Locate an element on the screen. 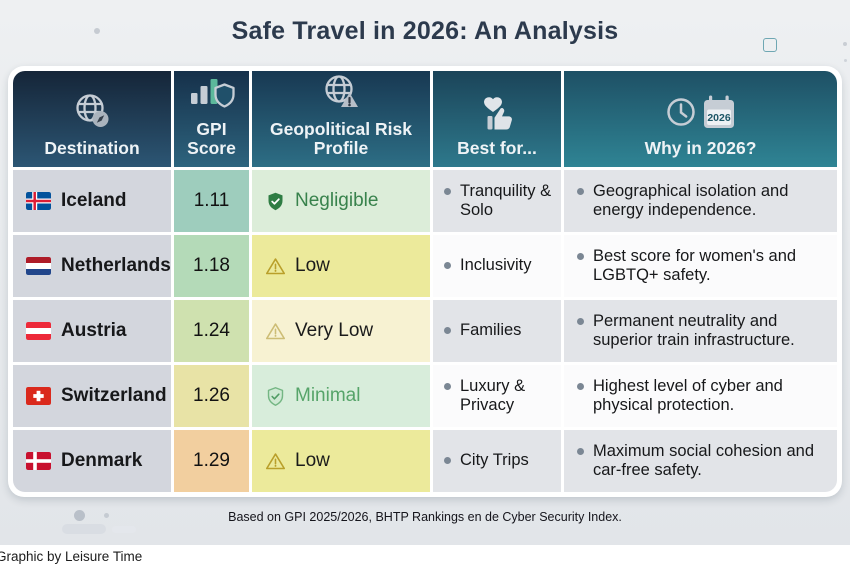 Image resolution: width=850 pixels, height=580 pixels. best-for-cell: City Trips is located at coordinates (497, 461).